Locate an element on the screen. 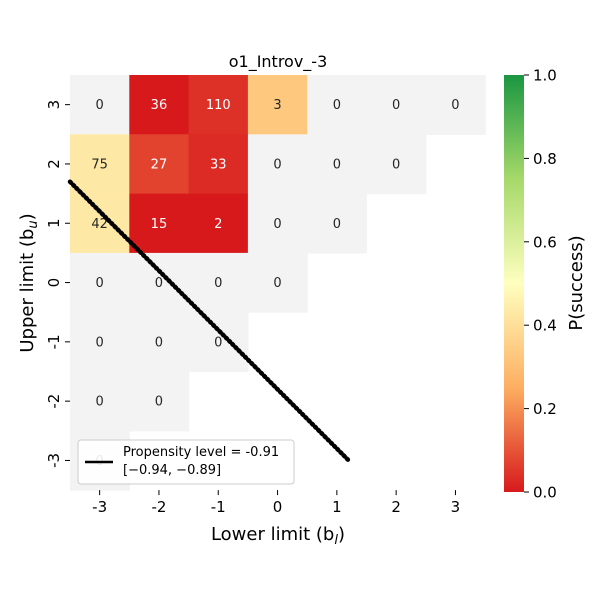 This screenshot has height=604, width=600. x-tick-label: -1 is located at coordinates (218, 507).